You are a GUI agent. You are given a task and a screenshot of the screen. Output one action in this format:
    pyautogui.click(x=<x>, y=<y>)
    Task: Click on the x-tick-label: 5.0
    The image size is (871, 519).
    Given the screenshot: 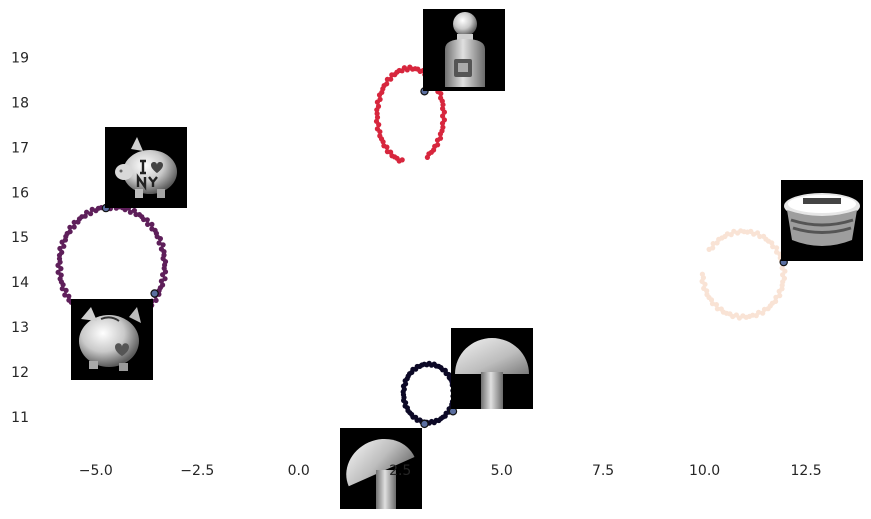 What is the action you would take?
    pyautogui.click(x=502, y=471)
    